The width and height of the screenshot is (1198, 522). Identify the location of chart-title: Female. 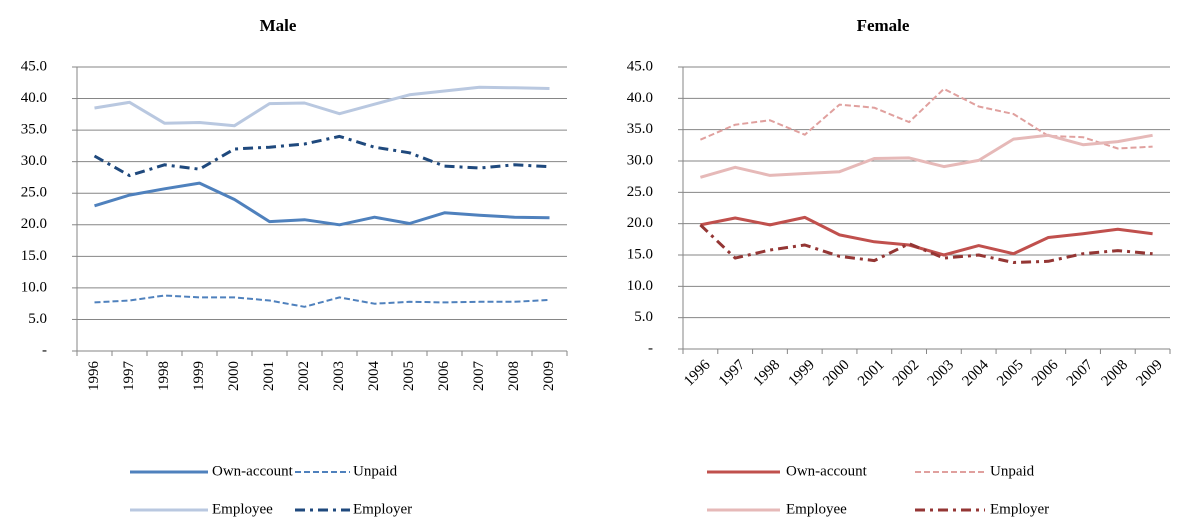
(883, 25).